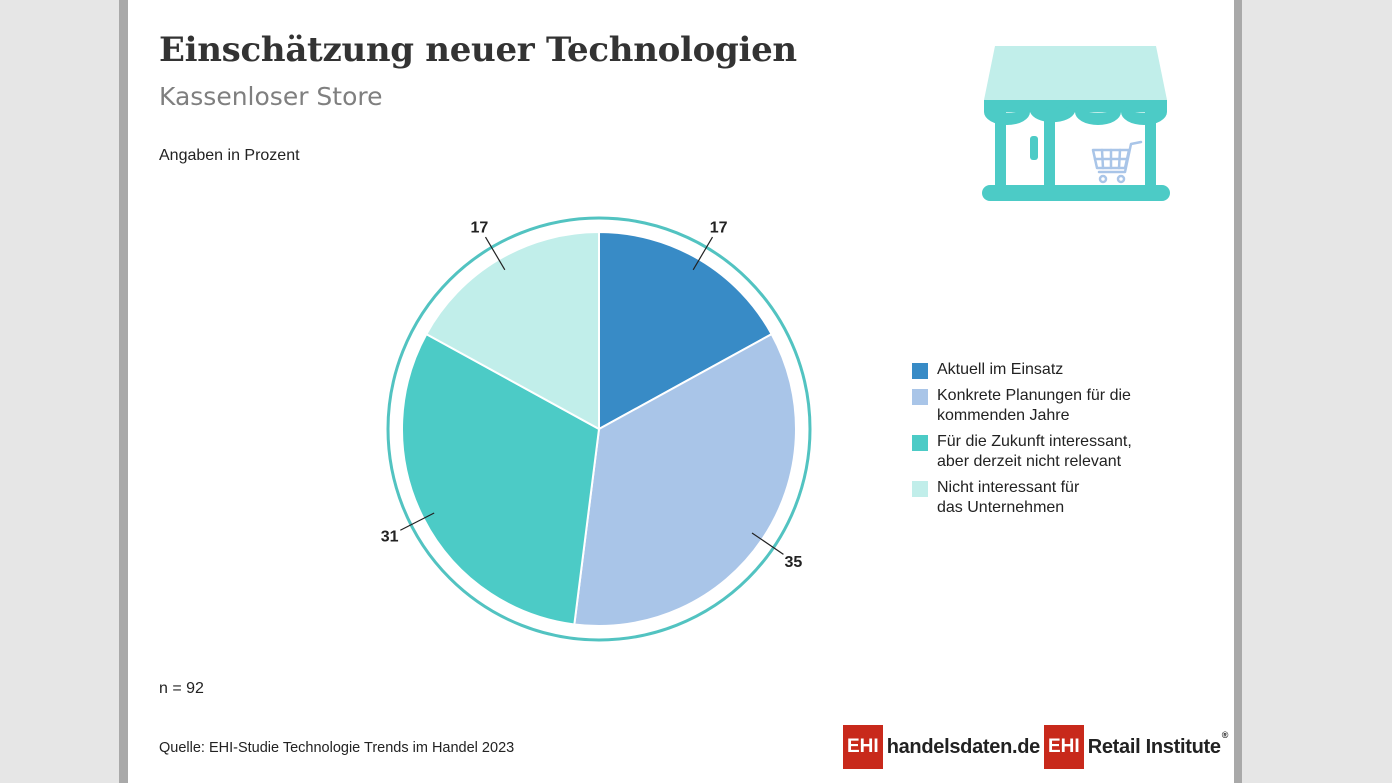 The width and height of the screenshot is (1392, 783). I want to click on handelsdaten-logo: EHI handelsdaten.de, so click(941, 747).